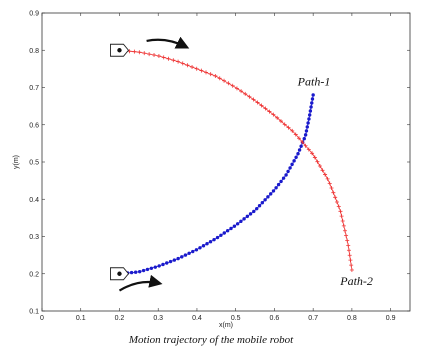 The width and height of the screenshot is (422, 354). Describe the element at coordinates (34, 237) in the screenshot. I see `y-tick-label: 0.3` at that location.